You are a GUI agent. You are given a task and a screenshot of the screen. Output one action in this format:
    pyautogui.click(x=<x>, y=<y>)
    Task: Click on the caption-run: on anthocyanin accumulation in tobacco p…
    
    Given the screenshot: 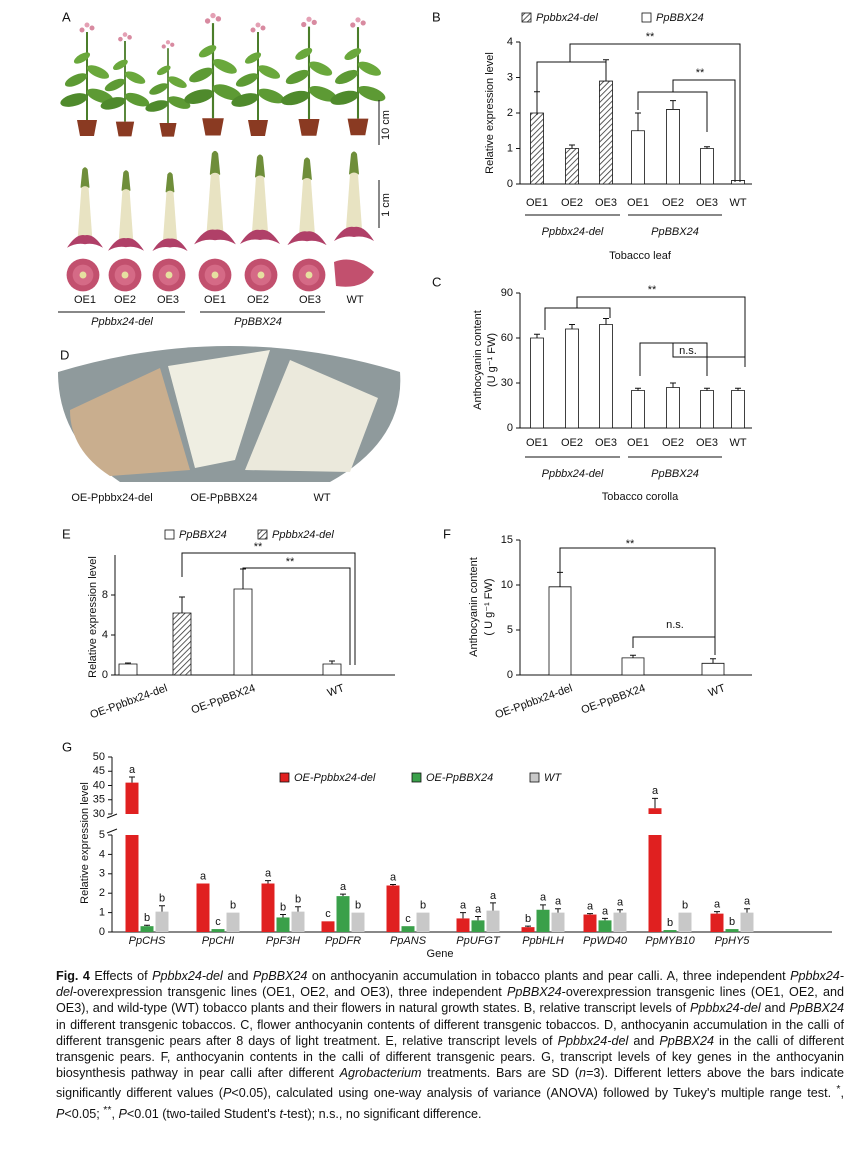 What is the action you would take?
    pyautogui.click(x=549, y=976)
    